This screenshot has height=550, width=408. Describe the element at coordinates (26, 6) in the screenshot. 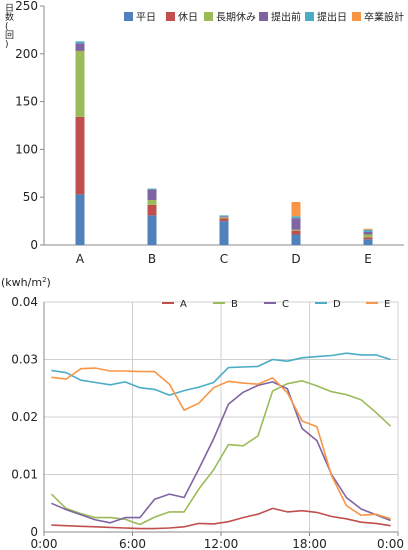

I see `y-tick-label: 250` at that location.